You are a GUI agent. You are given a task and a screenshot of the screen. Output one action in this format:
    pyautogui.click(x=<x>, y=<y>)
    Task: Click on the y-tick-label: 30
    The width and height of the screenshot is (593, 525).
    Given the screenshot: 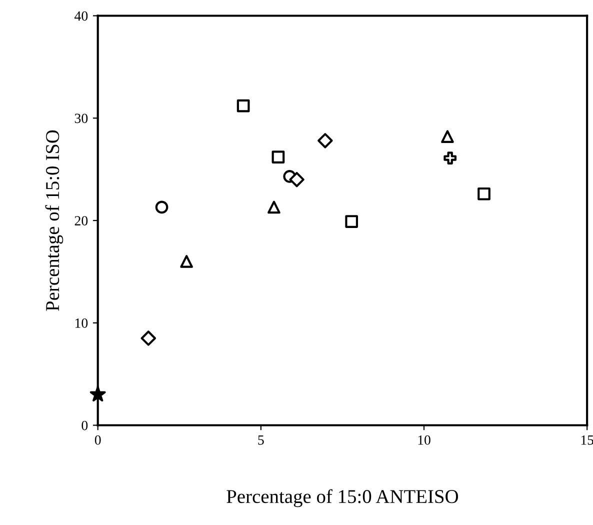 What is the action you would take?
    pyautogui.click(x=81, y=119)
    